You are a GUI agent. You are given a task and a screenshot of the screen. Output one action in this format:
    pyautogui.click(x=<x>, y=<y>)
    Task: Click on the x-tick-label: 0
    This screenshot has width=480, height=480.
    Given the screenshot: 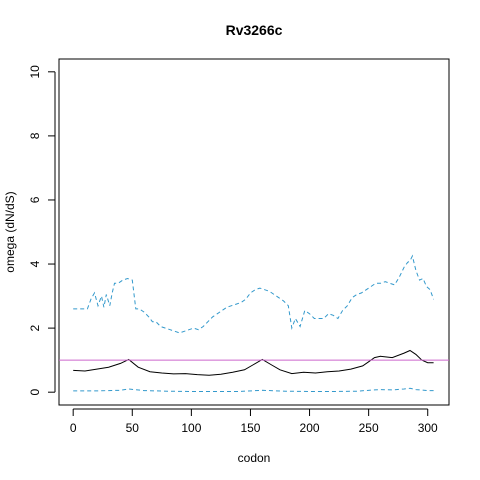 What is the action you would take?
    pyautogui.click(x=73, y=428)
    